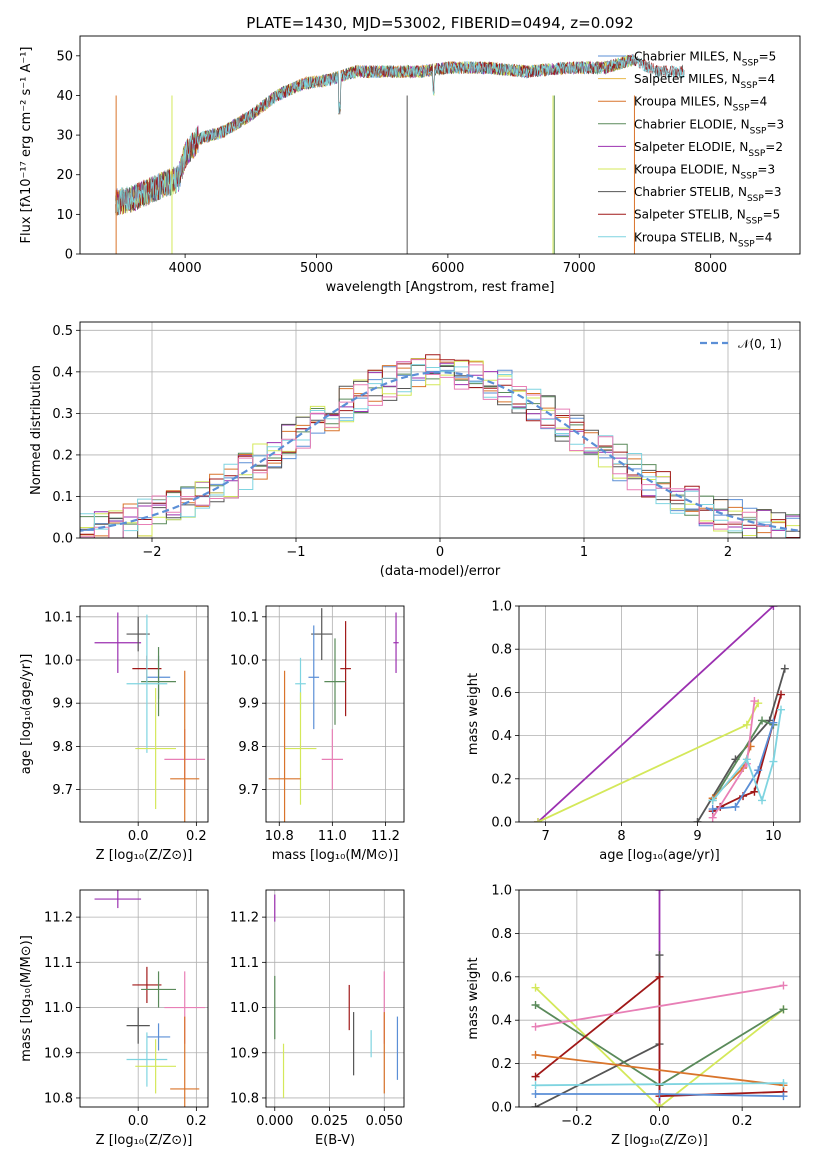 This screenshot has height=1170, width=819. What do you see at coordinates (760, 344) in the screenshot?
I see `legend-label: 𝒩(0, 1)` at bounding box center [760, 344].